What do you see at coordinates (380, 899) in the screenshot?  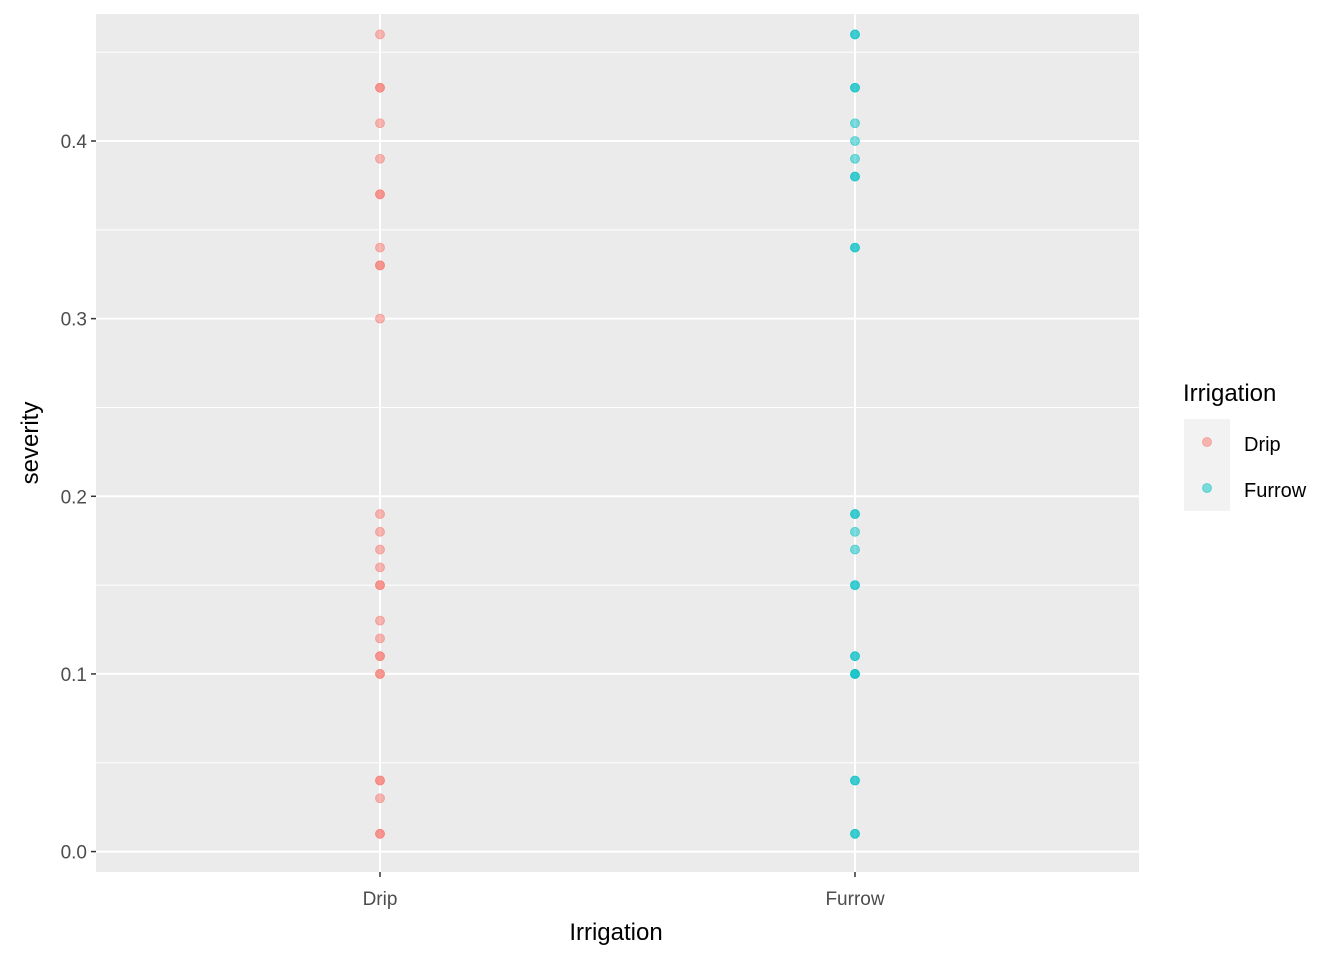 I see `x-tick-label: Drip` at bounding box center [380, 899].